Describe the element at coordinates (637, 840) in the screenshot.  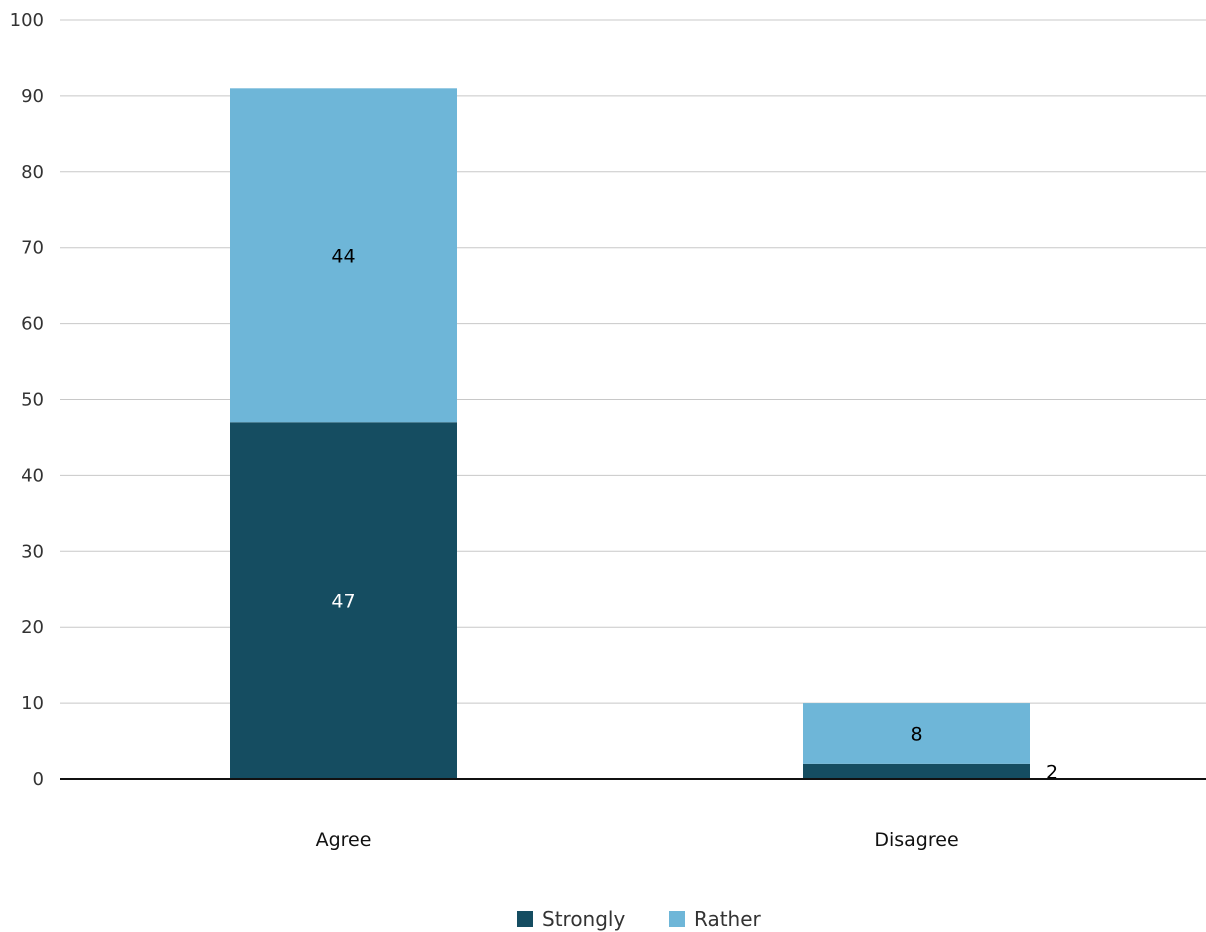
I see `x-axis: Agree Disagree` at that location.